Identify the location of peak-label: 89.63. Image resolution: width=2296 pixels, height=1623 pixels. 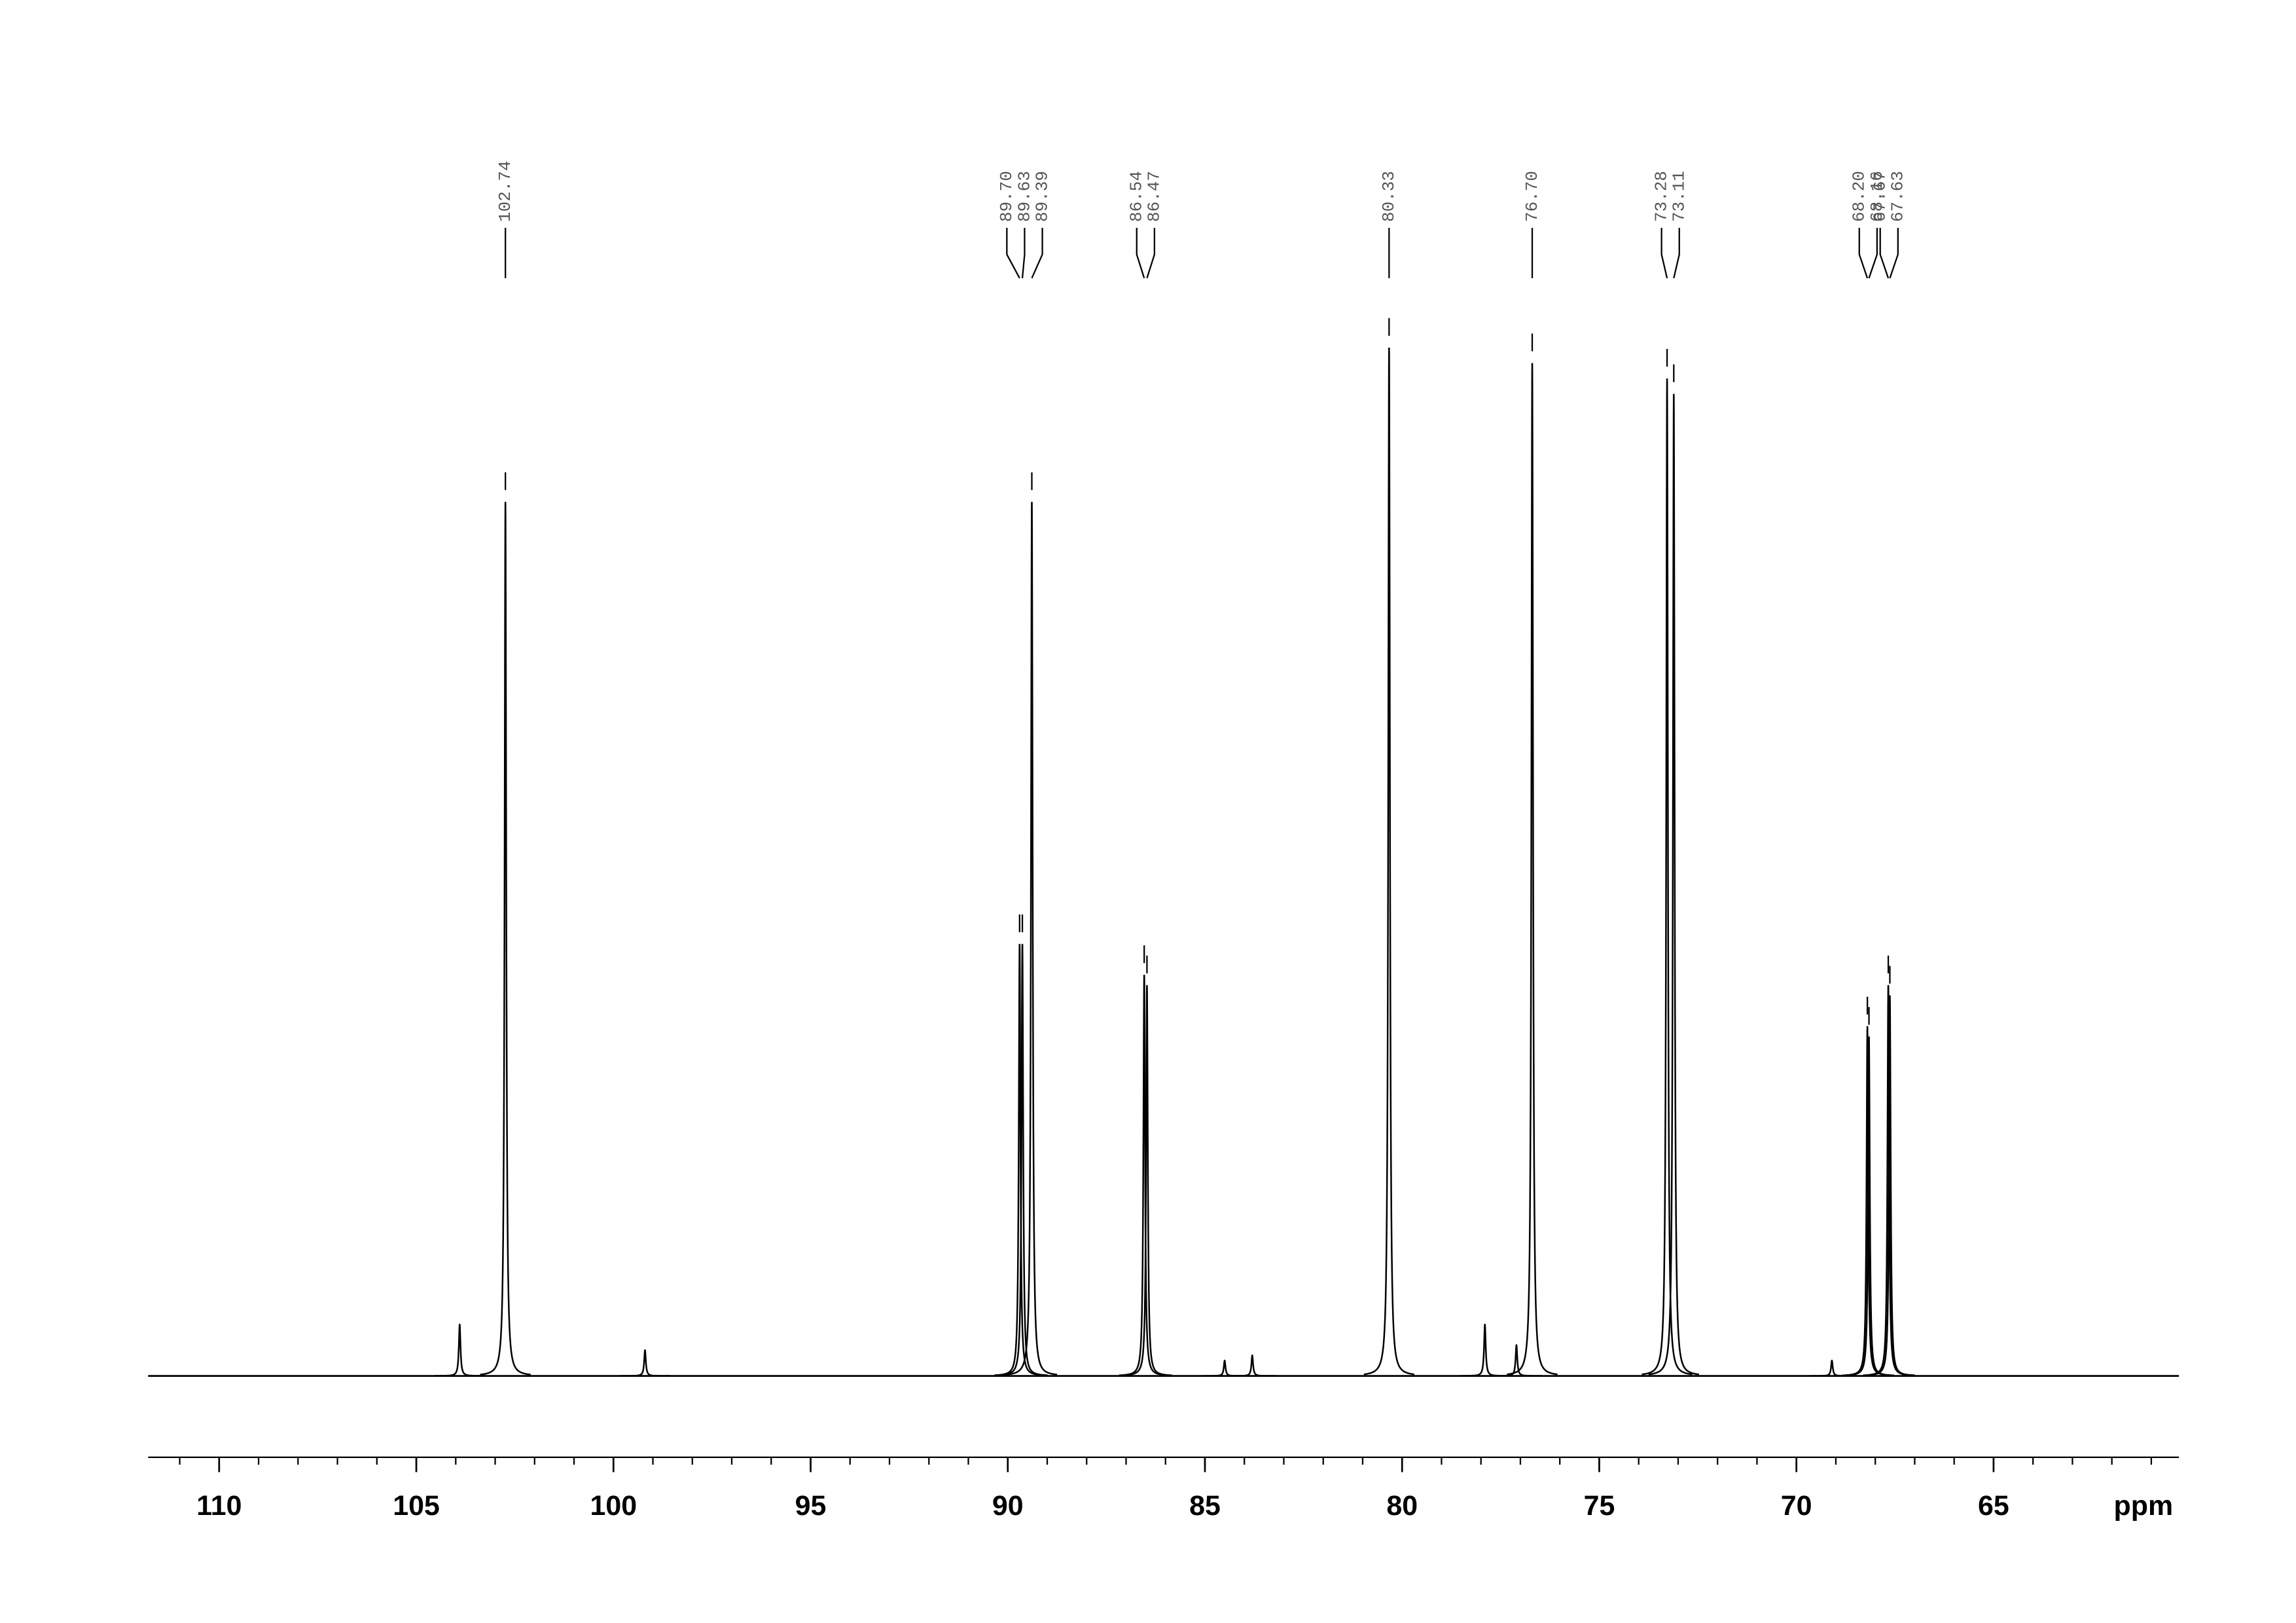
(1024, 196).